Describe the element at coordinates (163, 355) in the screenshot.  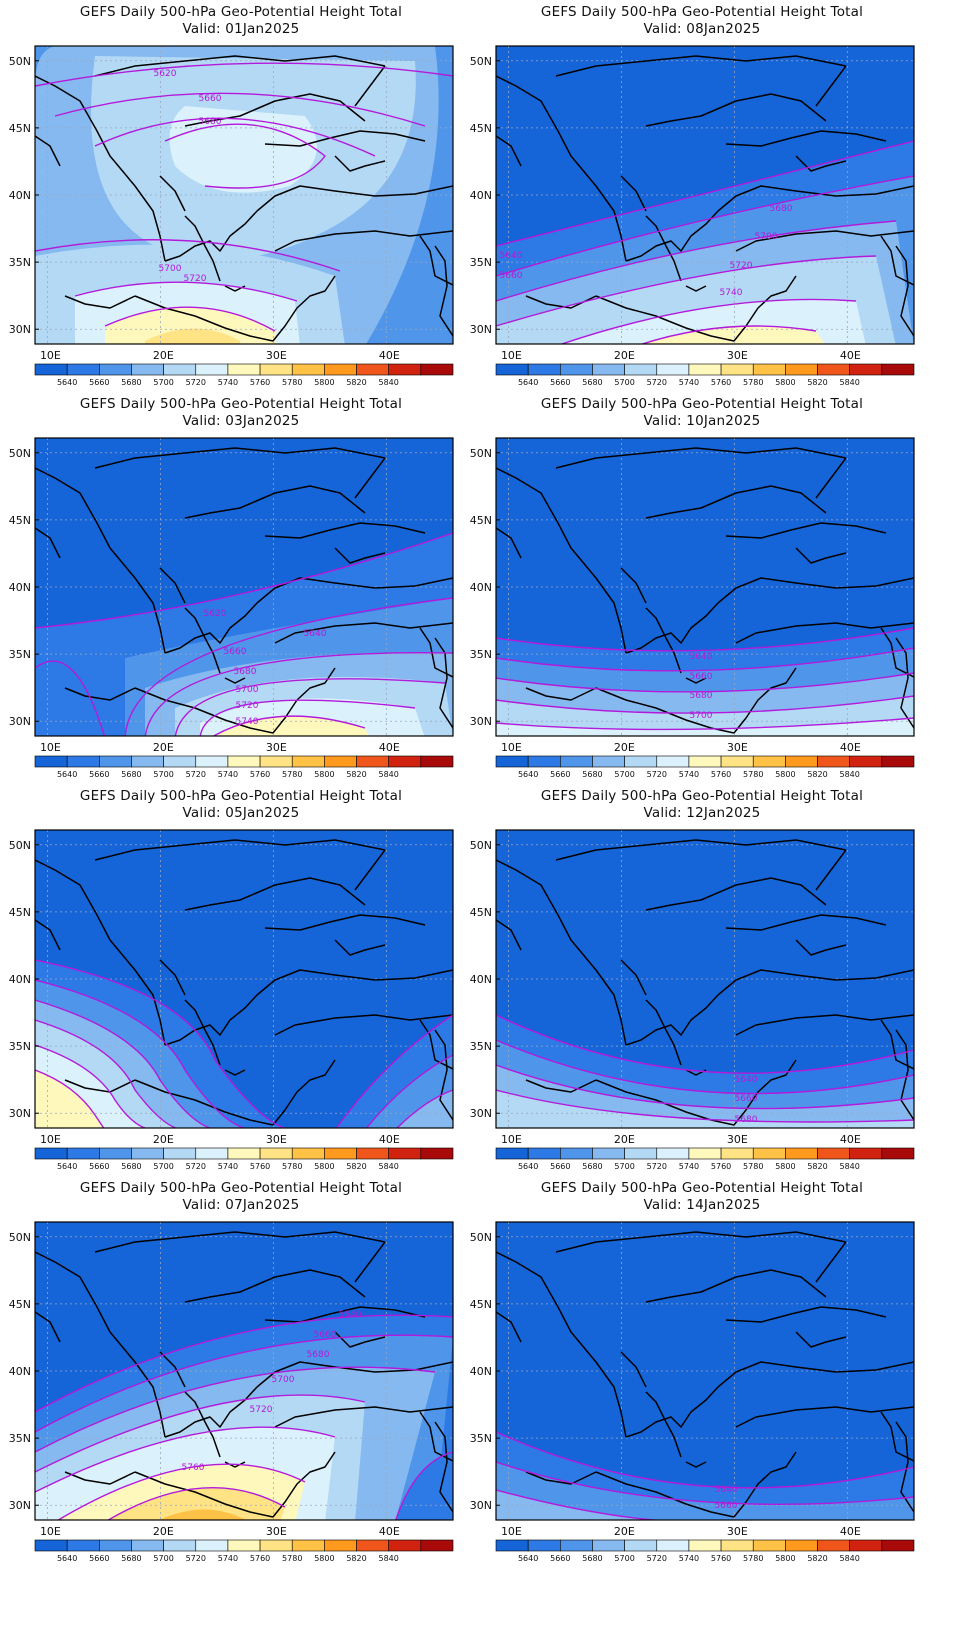
I see `lon-tick-label: 20E` at that location.